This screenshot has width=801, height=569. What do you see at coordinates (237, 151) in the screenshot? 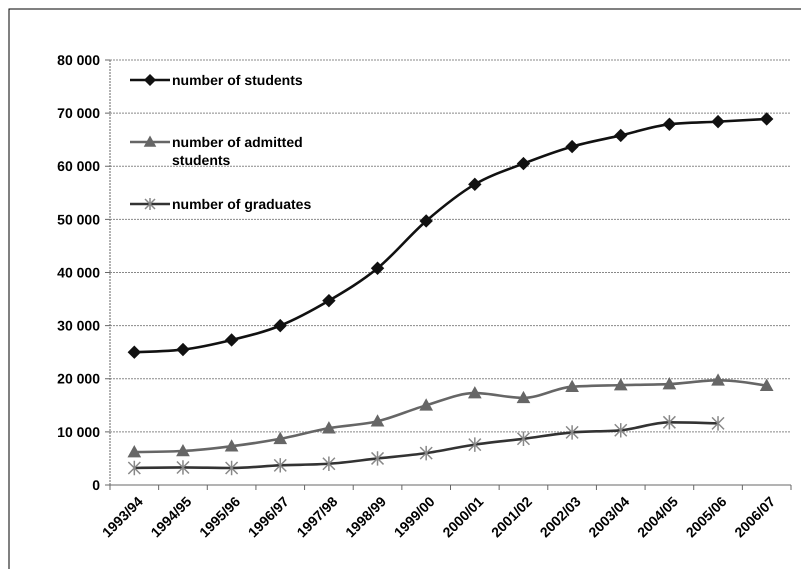
I see `legend-label: number of admitted students` at bounding box center [237, 151].